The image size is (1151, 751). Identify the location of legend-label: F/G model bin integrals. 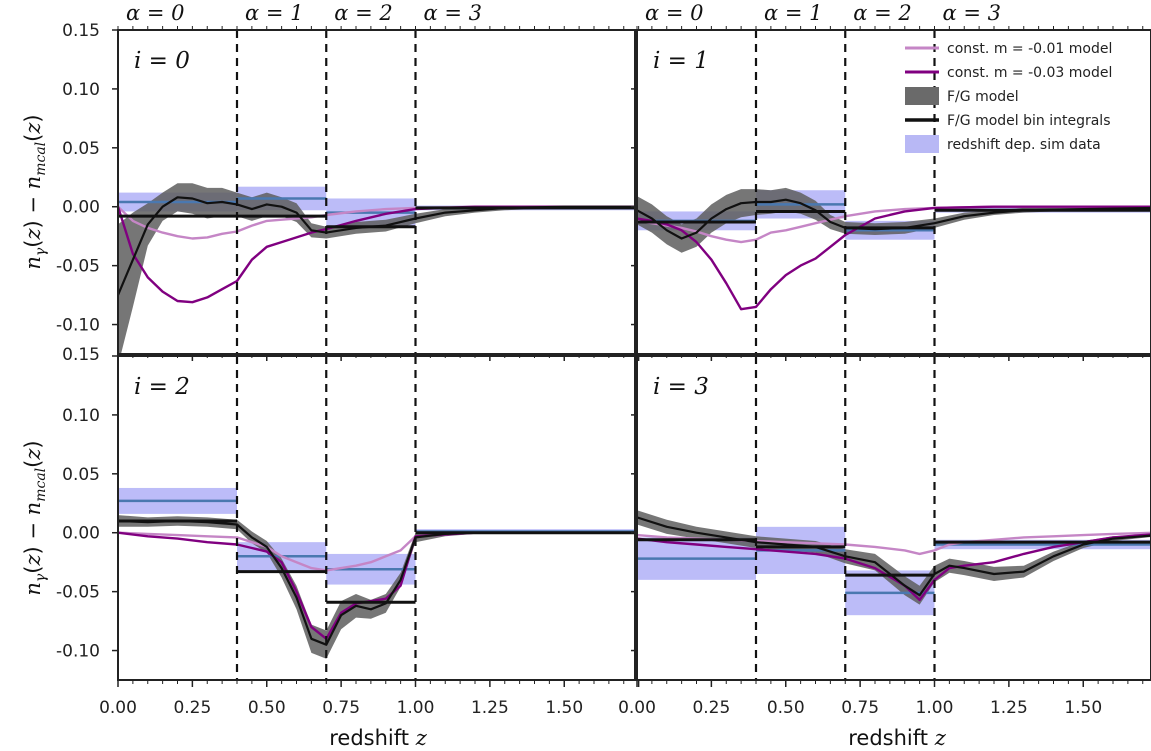
(1028, 121).